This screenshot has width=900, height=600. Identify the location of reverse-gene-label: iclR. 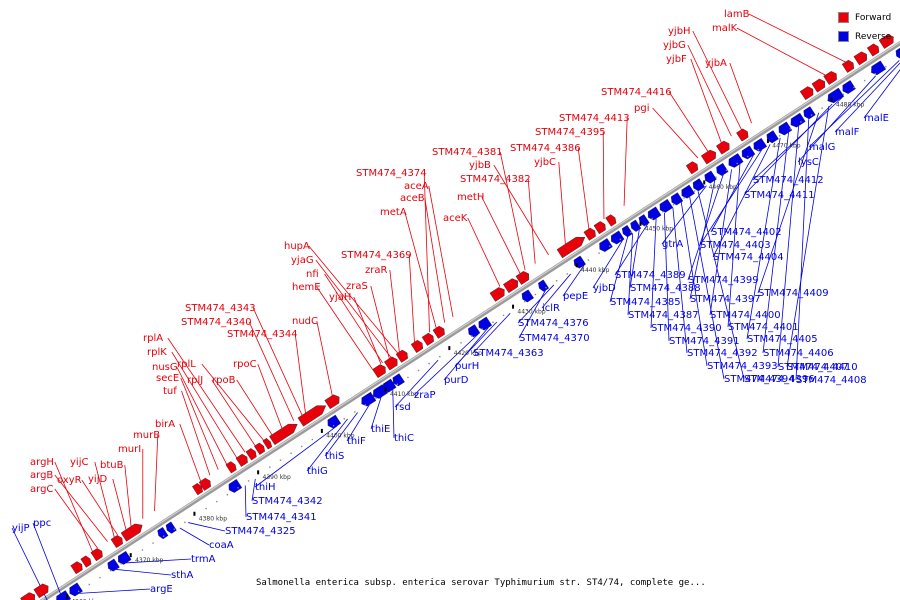
(551, 308).